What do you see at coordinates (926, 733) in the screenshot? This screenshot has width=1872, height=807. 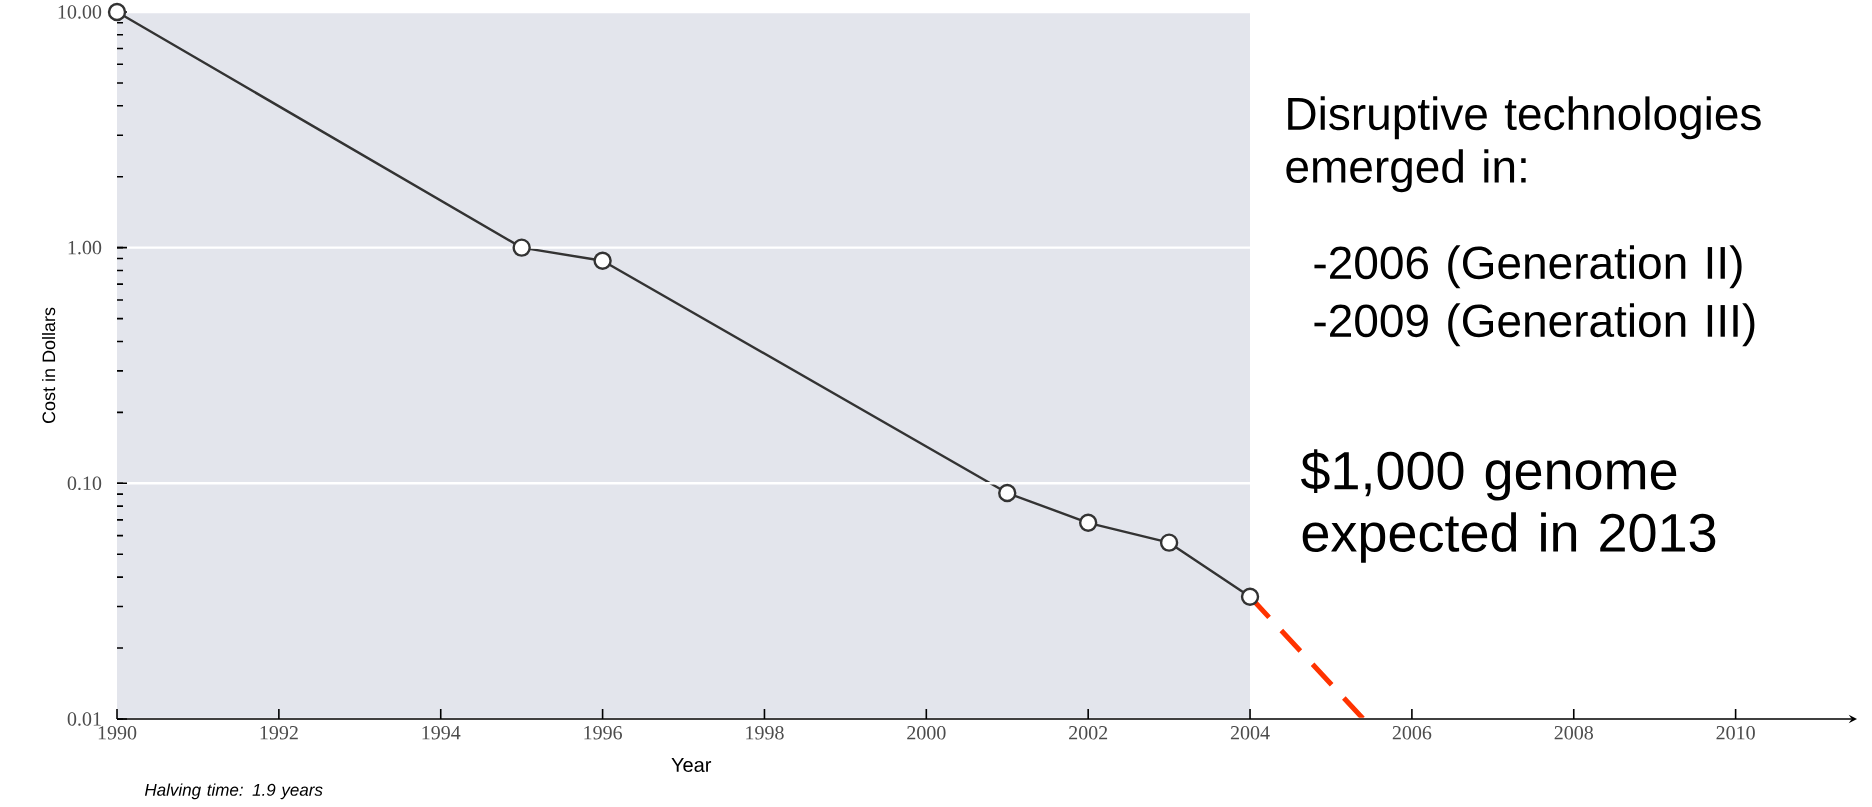 I see `x-tick-label: 2000` at bounding box center [926, 733].